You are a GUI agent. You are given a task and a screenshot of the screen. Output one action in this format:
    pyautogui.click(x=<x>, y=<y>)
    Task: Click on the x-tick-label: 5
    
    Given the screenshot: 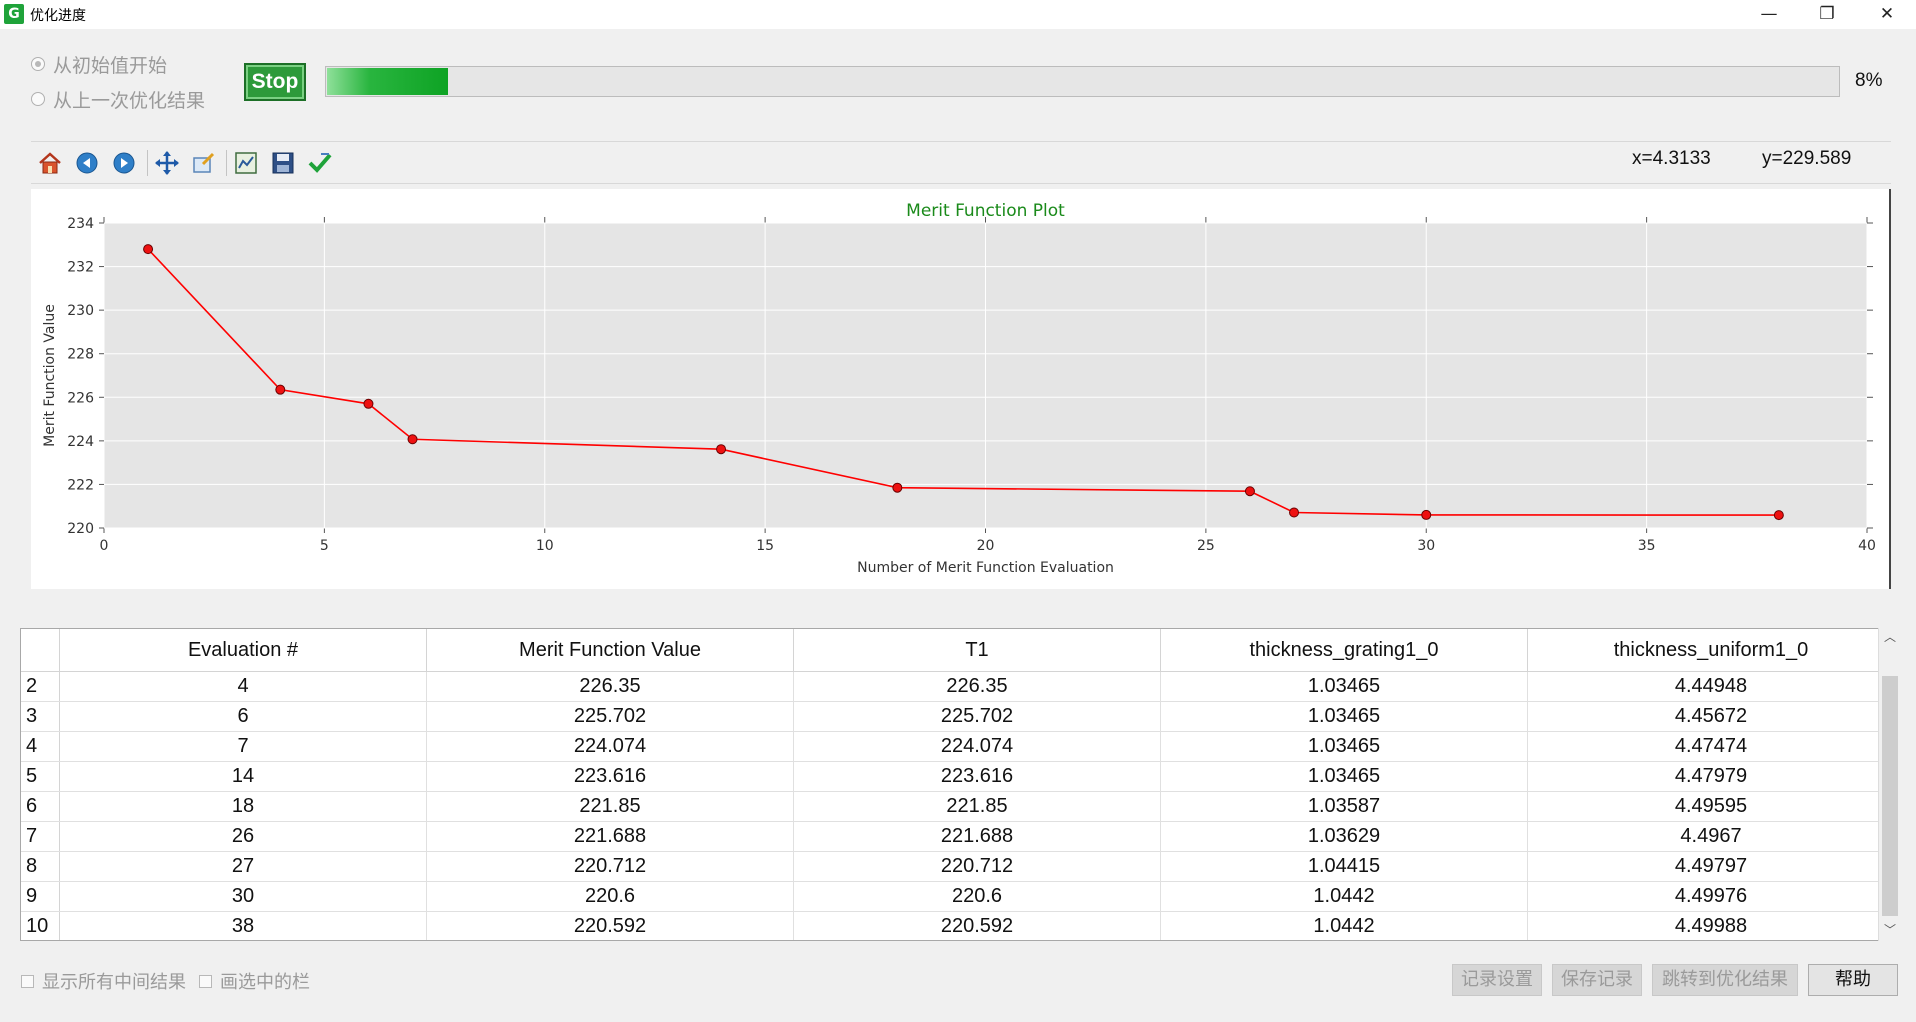 What is the action you would take?
    pyautogui.click(x=324, y=546)
    